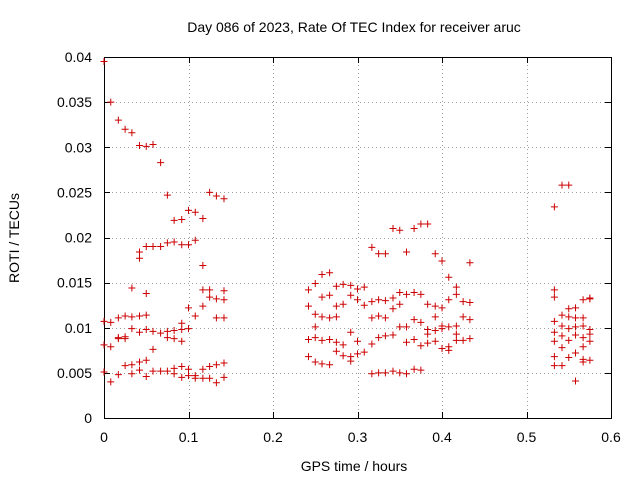 The height and width of the screenshot is (480, 640). I want to click on x-tick-label: 0, so click(104, 437).